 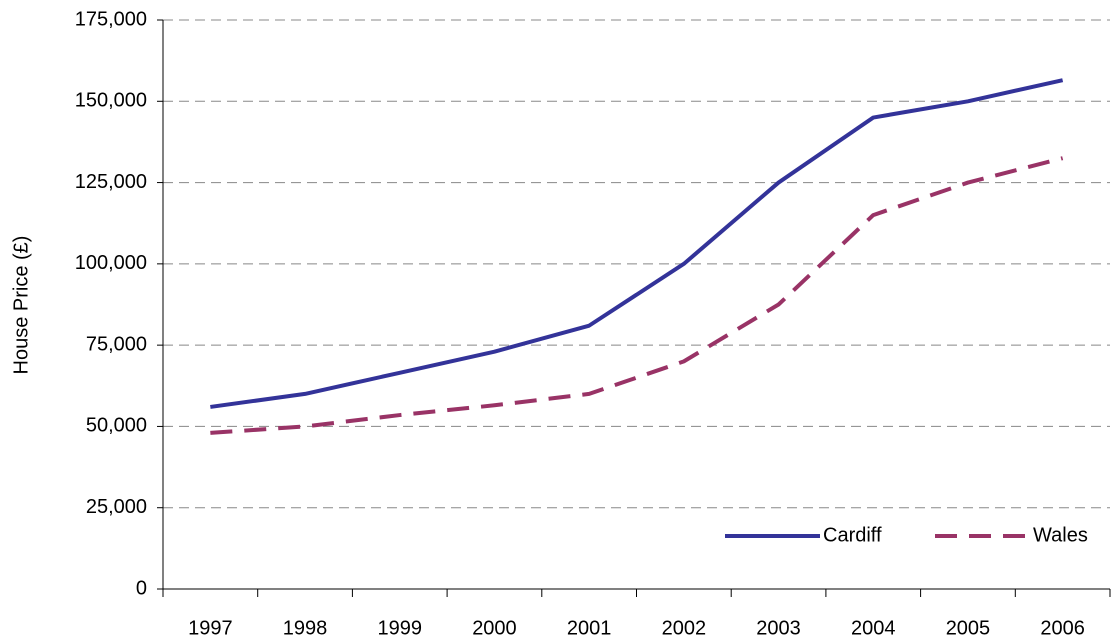 What do you see at coordinates (116, 344) in the screenshot?
I see `y-tick-label: 75,000` at bounding box center [116, 344].